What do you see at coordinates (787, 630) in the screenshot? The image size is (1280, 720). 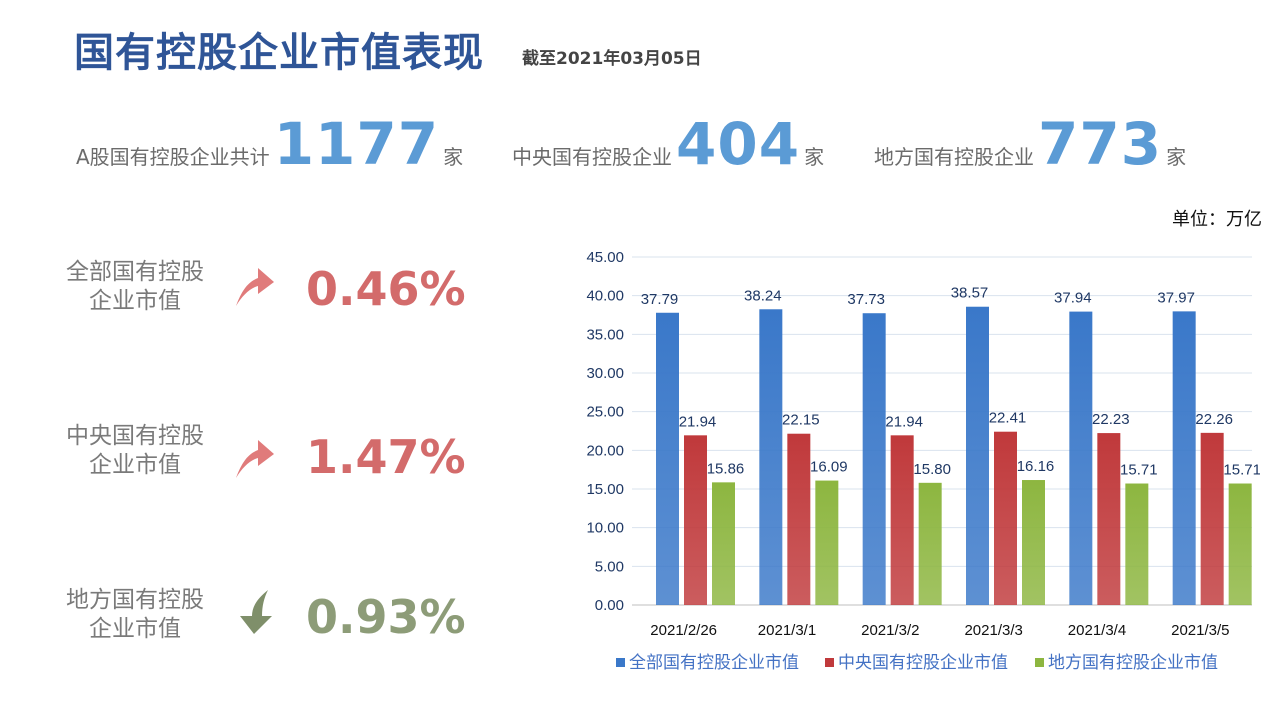 I see `x-tick-label: 2021/3/1` at bounding box center [787, 630].